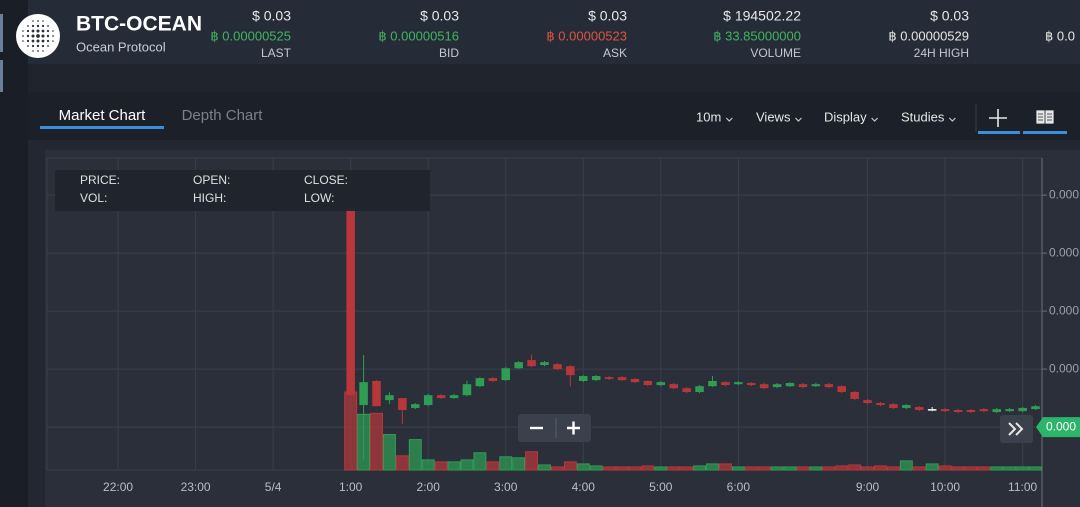 This screenshot has height=507, width=1080. What do you see at coordinates (449, 53) in the screenshot?
I see `ticker-label: BID` at bounding box center [449, 53].